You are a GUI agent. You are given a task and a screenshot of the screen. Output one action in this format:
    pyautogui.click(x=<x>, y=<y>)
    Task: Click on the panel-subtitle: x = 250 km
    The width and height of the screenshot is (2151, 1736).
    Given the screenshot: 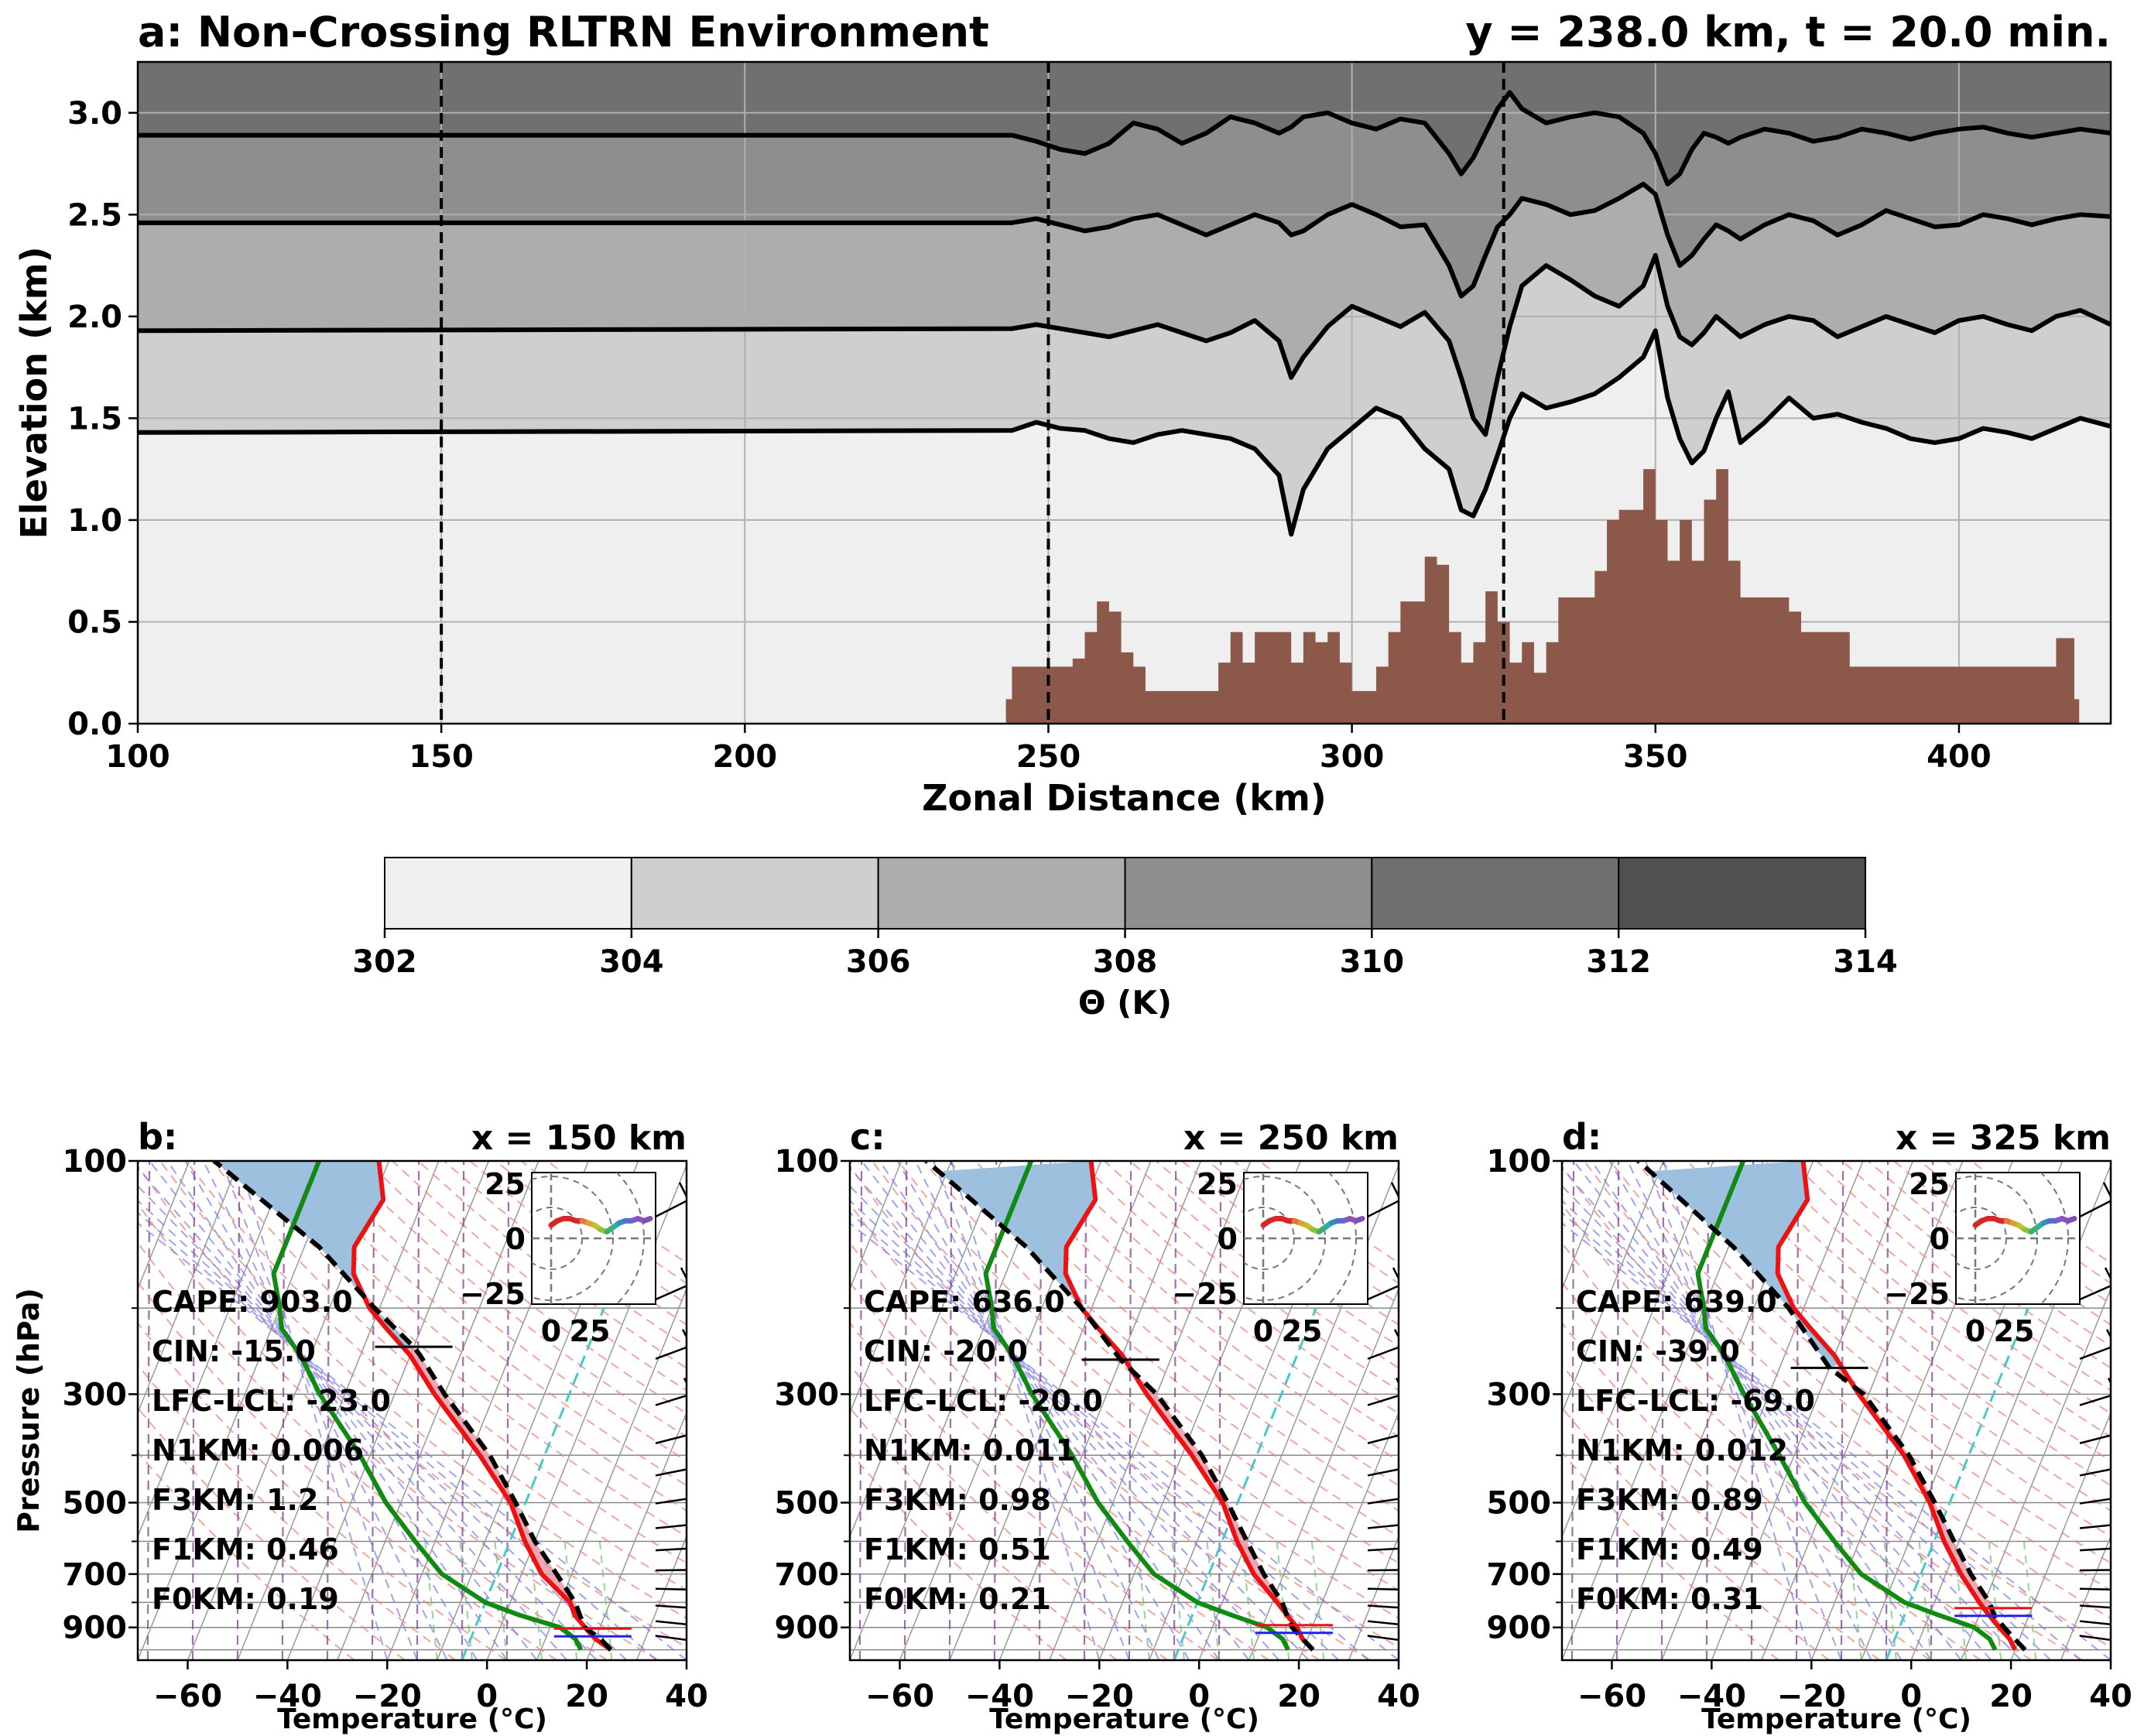 What is the action you would take?
    pyautogui.click(x=1291, y=1138)
    